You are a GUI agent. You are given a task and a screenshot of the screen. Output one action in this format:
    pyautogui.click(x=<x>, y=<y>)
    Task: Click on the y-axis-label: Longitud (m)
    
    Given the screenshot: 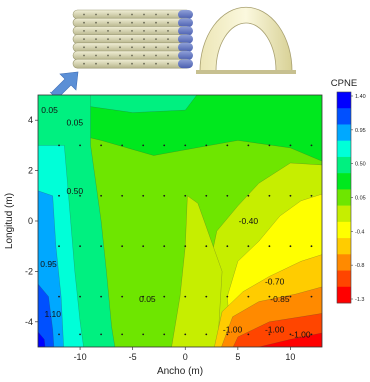 What is the action you would take?
    pyautogui.click(x=9, y=221)
    